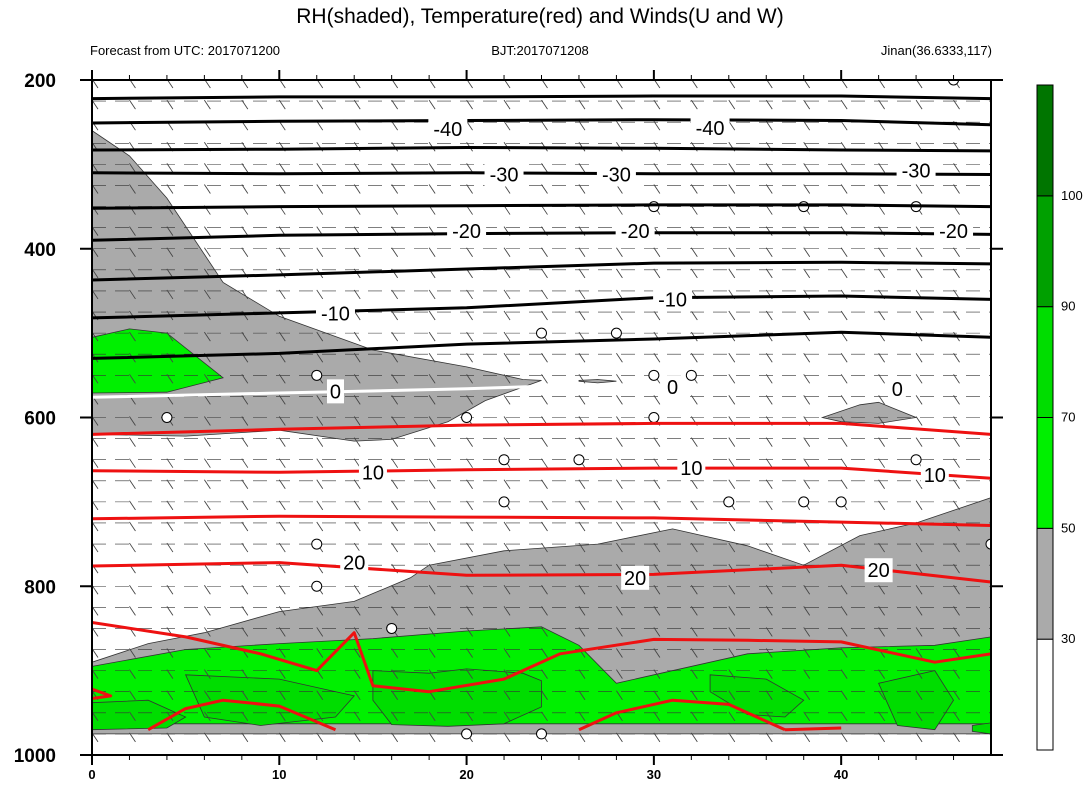  I want to click on calm-marker, so click(988, 544).